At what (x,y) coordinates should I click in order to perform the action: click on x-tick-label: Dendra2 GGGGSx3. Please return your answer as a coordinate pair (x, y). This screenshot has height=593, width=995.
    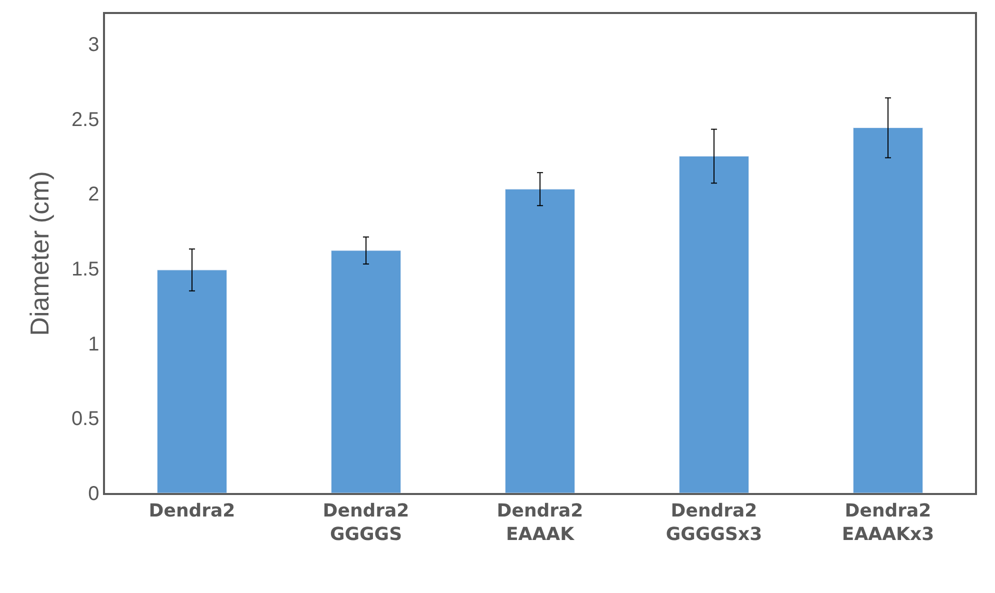
    Looking at the image, I should click on (714, 522).